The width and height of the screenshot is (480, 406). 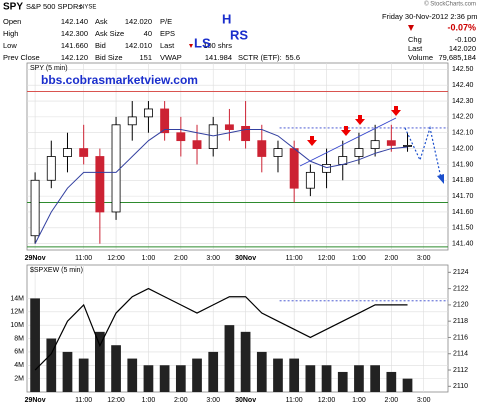 I want to click on watermark: bbs.cobrasmarketview.com, so click(x=119, y=80).